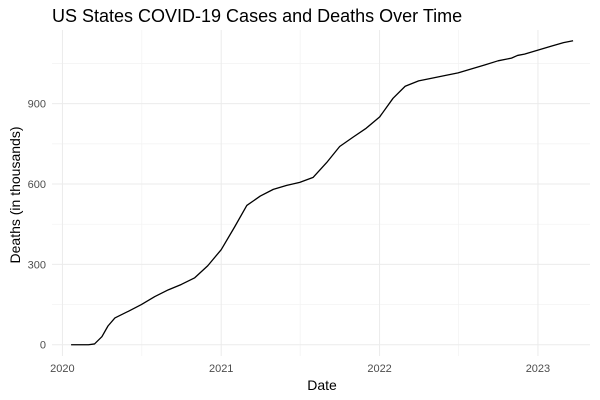  Describe the element at coordinates (37, 105) in the screenshot. I see `y-tick-label: 900` at that location.